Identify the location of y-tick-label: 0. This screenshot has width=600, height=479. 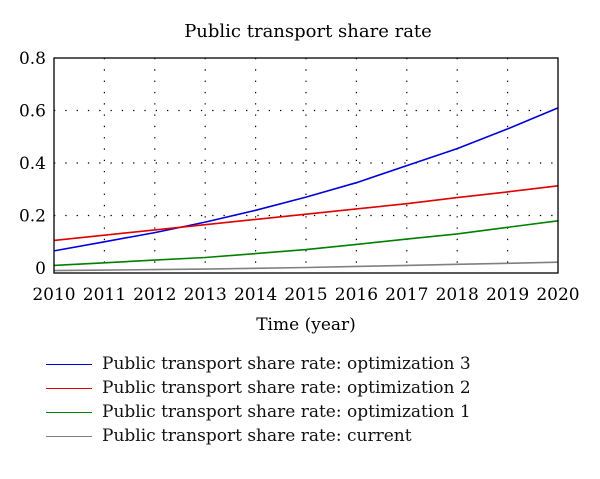
(40, 269).